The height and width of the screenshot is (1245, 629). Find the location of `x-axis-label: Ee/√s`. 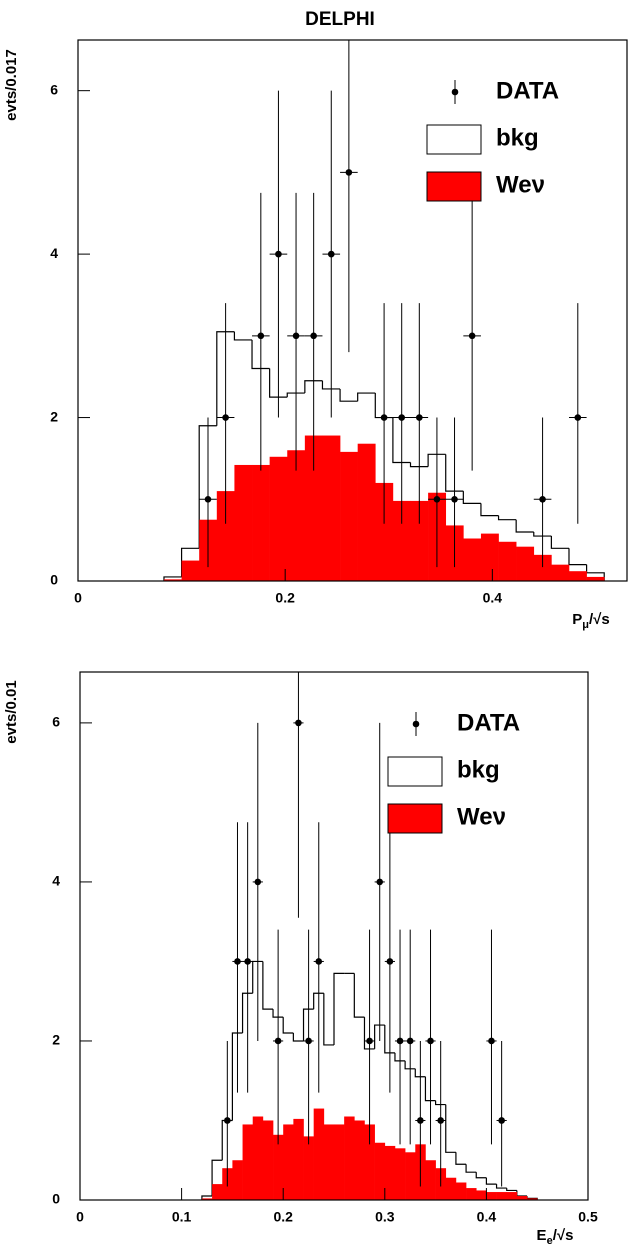

x-axis-label: Ee/√s is located at coordinates (555, 1236).